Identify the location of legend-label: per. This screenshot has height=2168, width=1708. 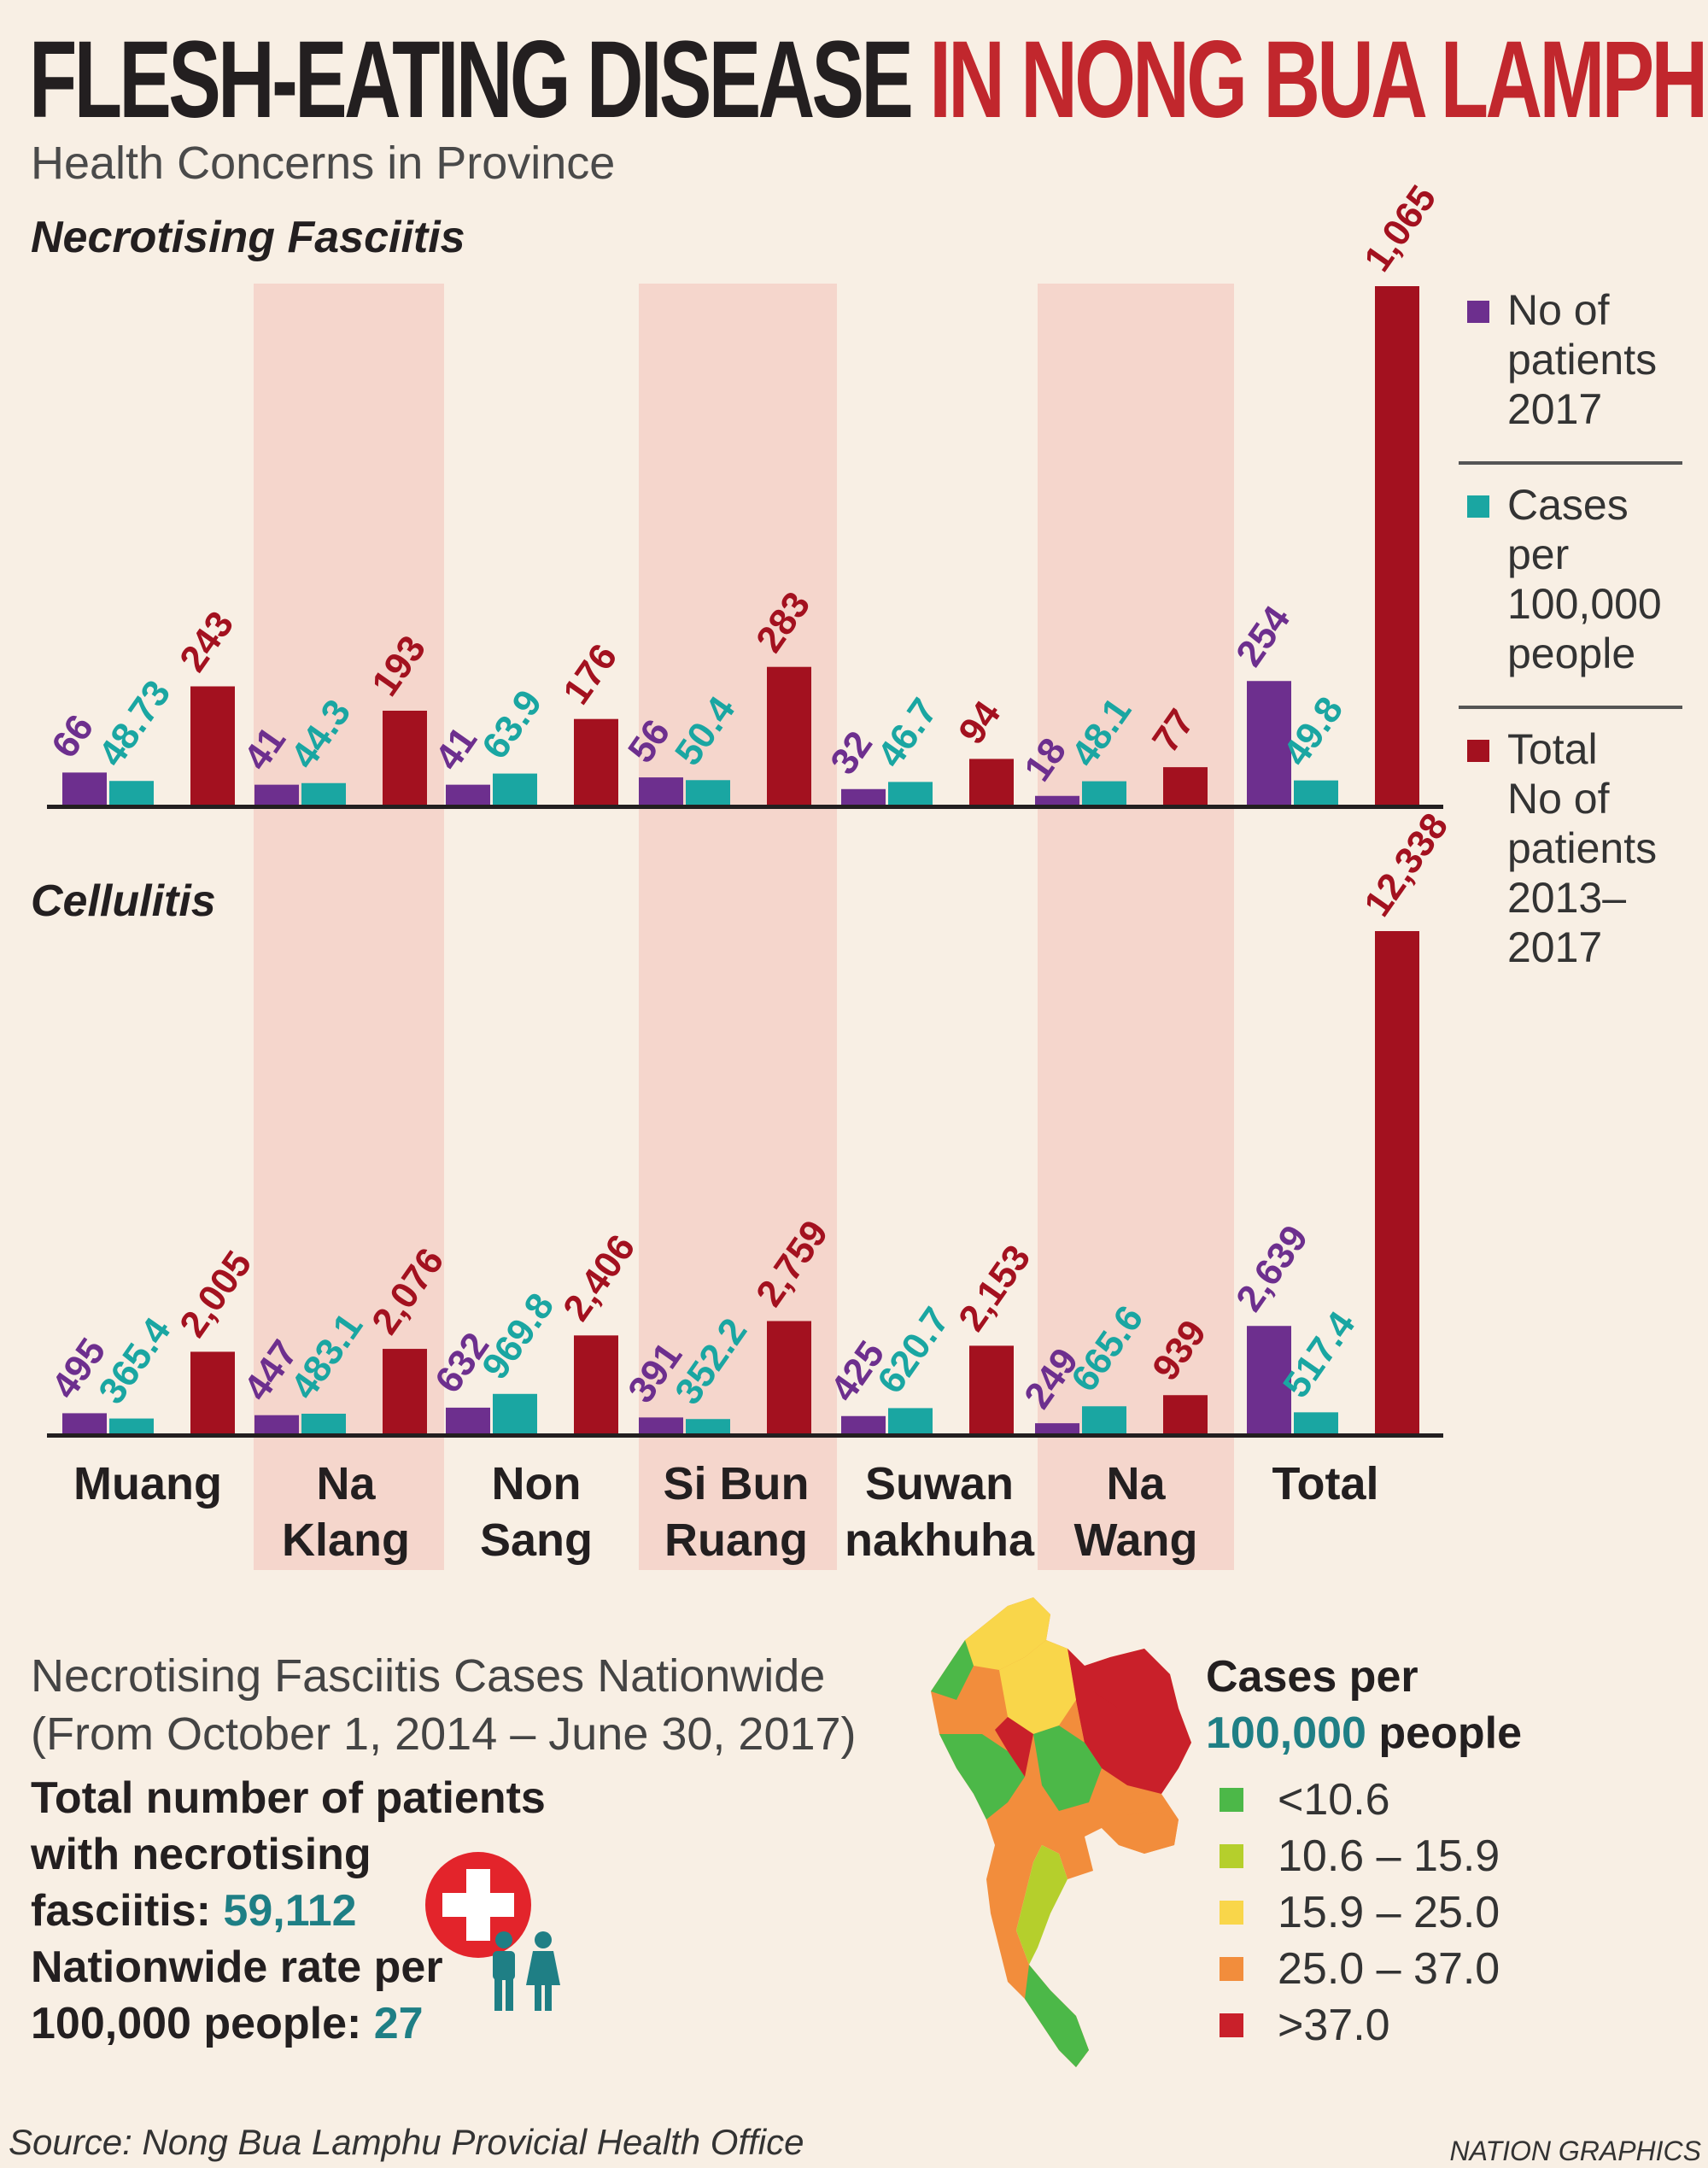
(1538, 554).